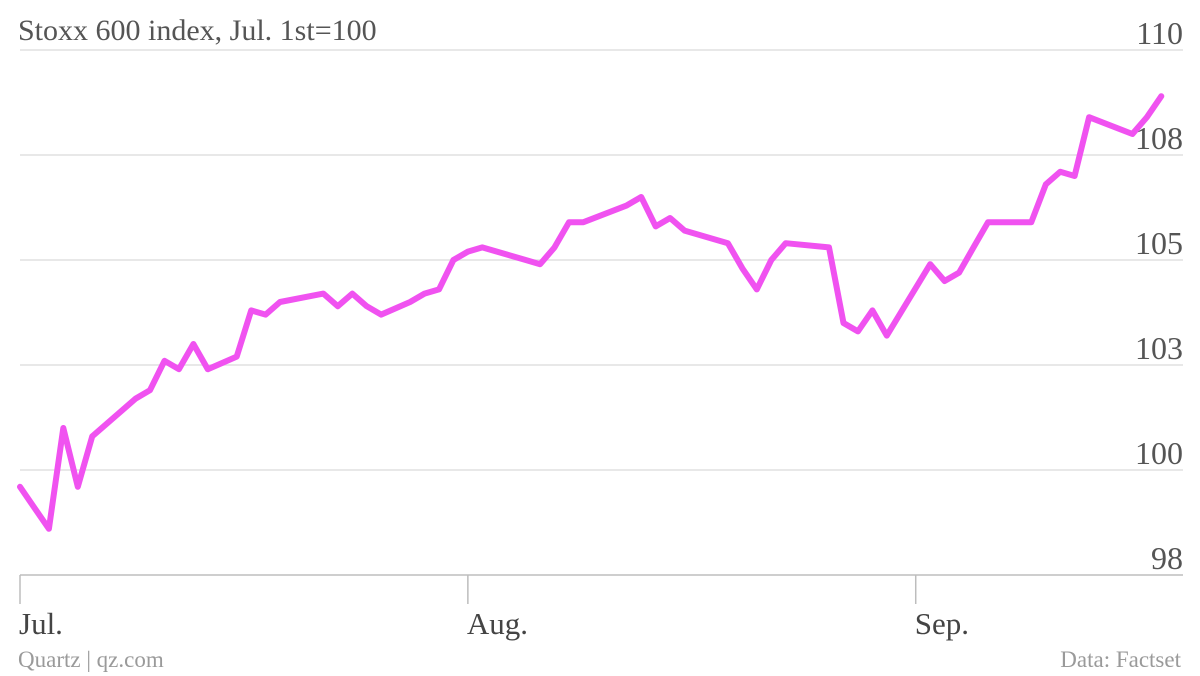 Image resolution: width=1200 pixels, height=676 pixels. I want to click on x-tick-label: Aug., so click(497, 623).